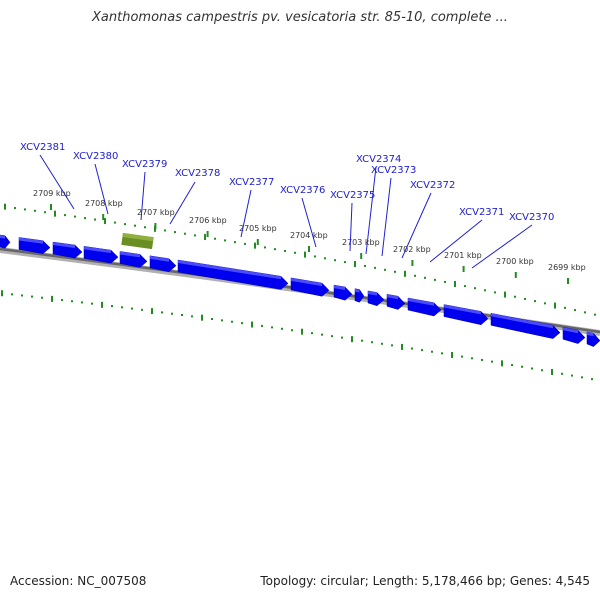 This screenshot has height=600, width=600. I want to click on gene-label: XCV2375, so click(352, 195).